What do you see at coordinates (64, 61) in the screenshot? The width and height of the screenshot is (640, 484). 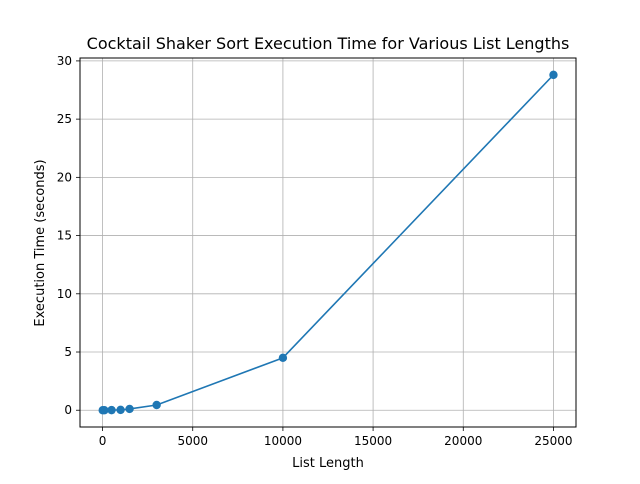 I see `y-tick-label: 30` at bounding box center [64, 61].